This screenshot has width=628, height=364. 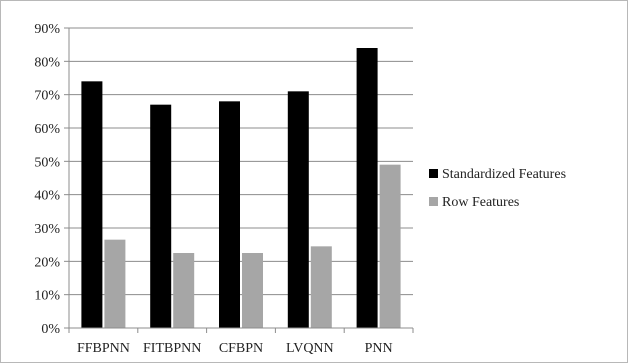 I want to click on bar-standardized-cfbpn, so click(x=229, y=214).